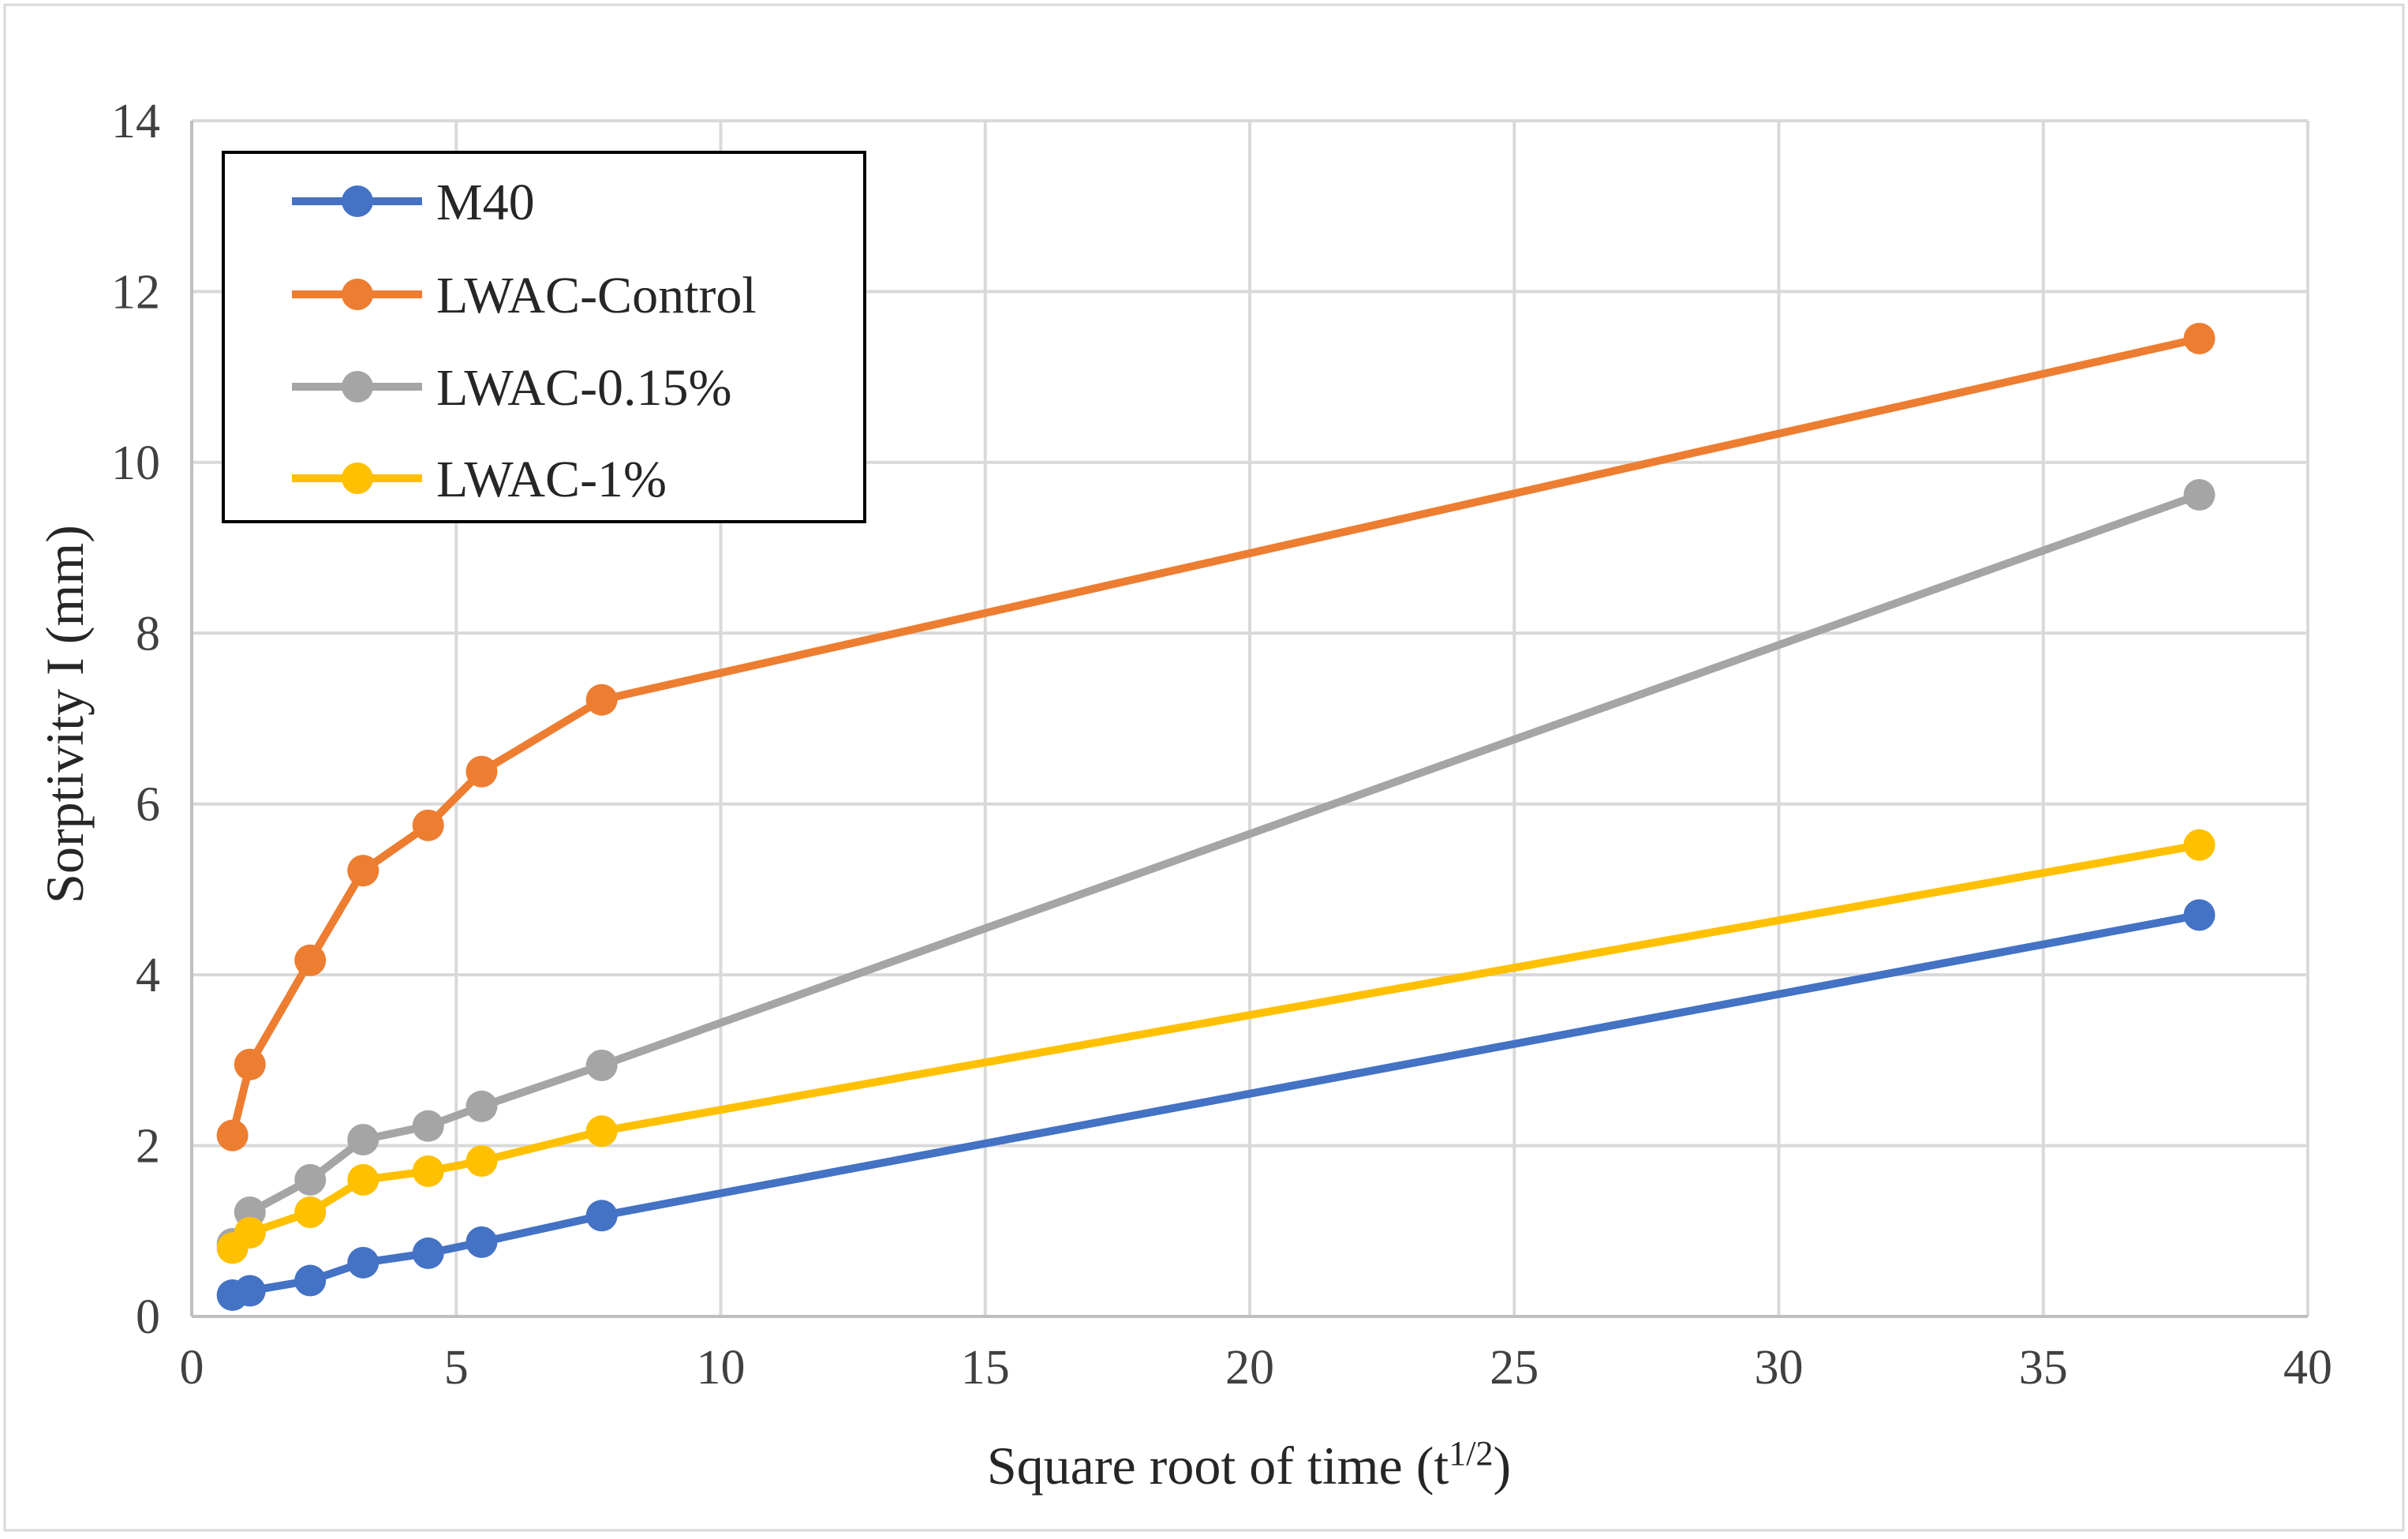  What do you see at coordinates (597, 295) in the screenshot?
I see `legend-label-lwac-control: LWAC-Control` at bounding box center [597, 295].